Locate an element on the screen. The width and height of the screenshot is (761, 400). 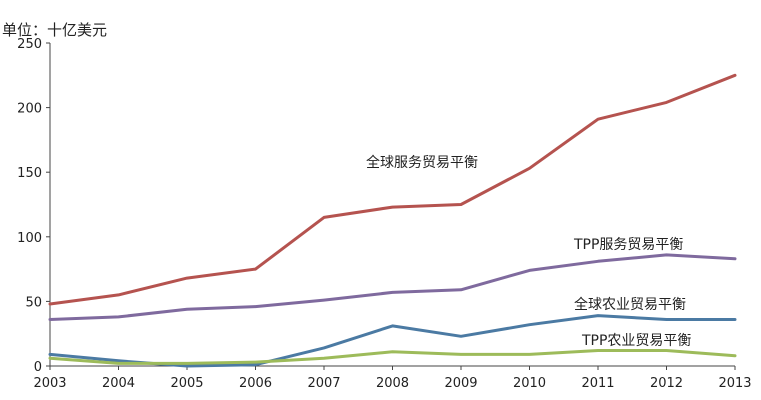
x-tick-label: 2007 is located at coordinates (323, 383).